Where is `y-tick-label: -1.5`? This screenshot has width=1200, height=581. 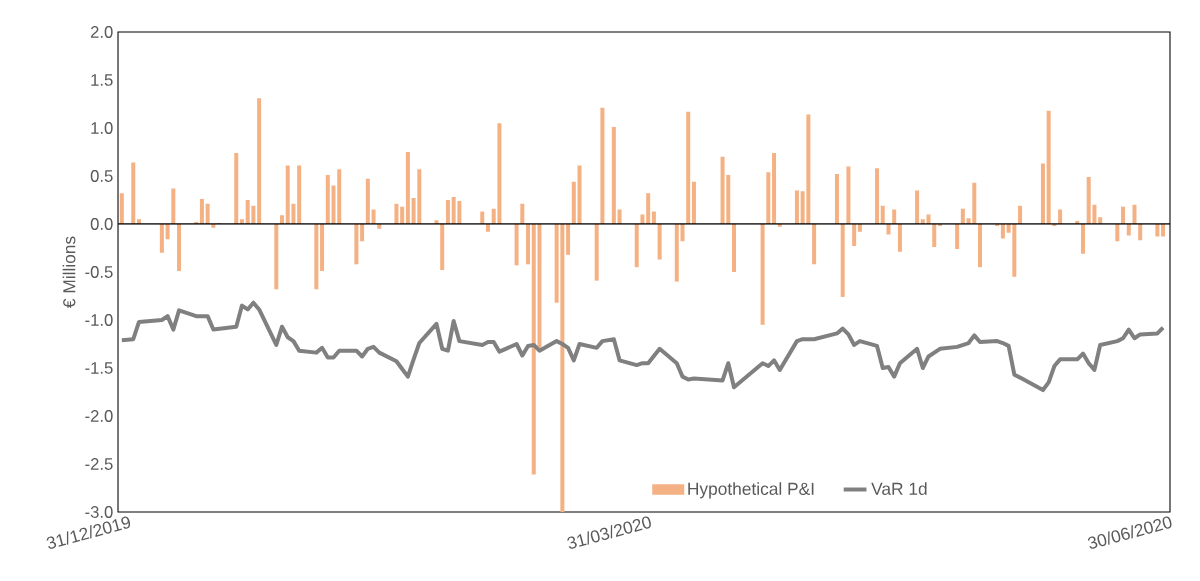
y-tick-label: -1.5 is located at coordinates (99, 368).